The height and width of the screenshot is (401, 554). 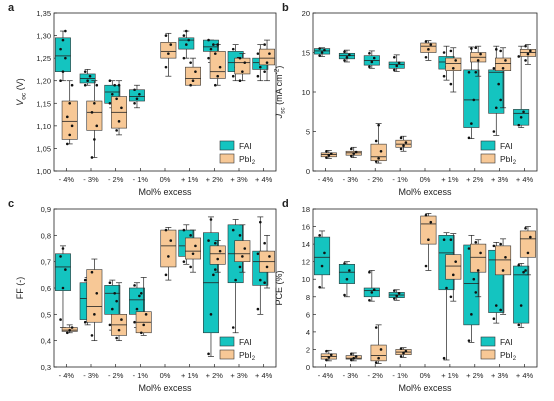 What do you see at coordinates (488, 354) in the screenshot?
I see `legend-swatch-pbi2` at bounding box center [488, 354].